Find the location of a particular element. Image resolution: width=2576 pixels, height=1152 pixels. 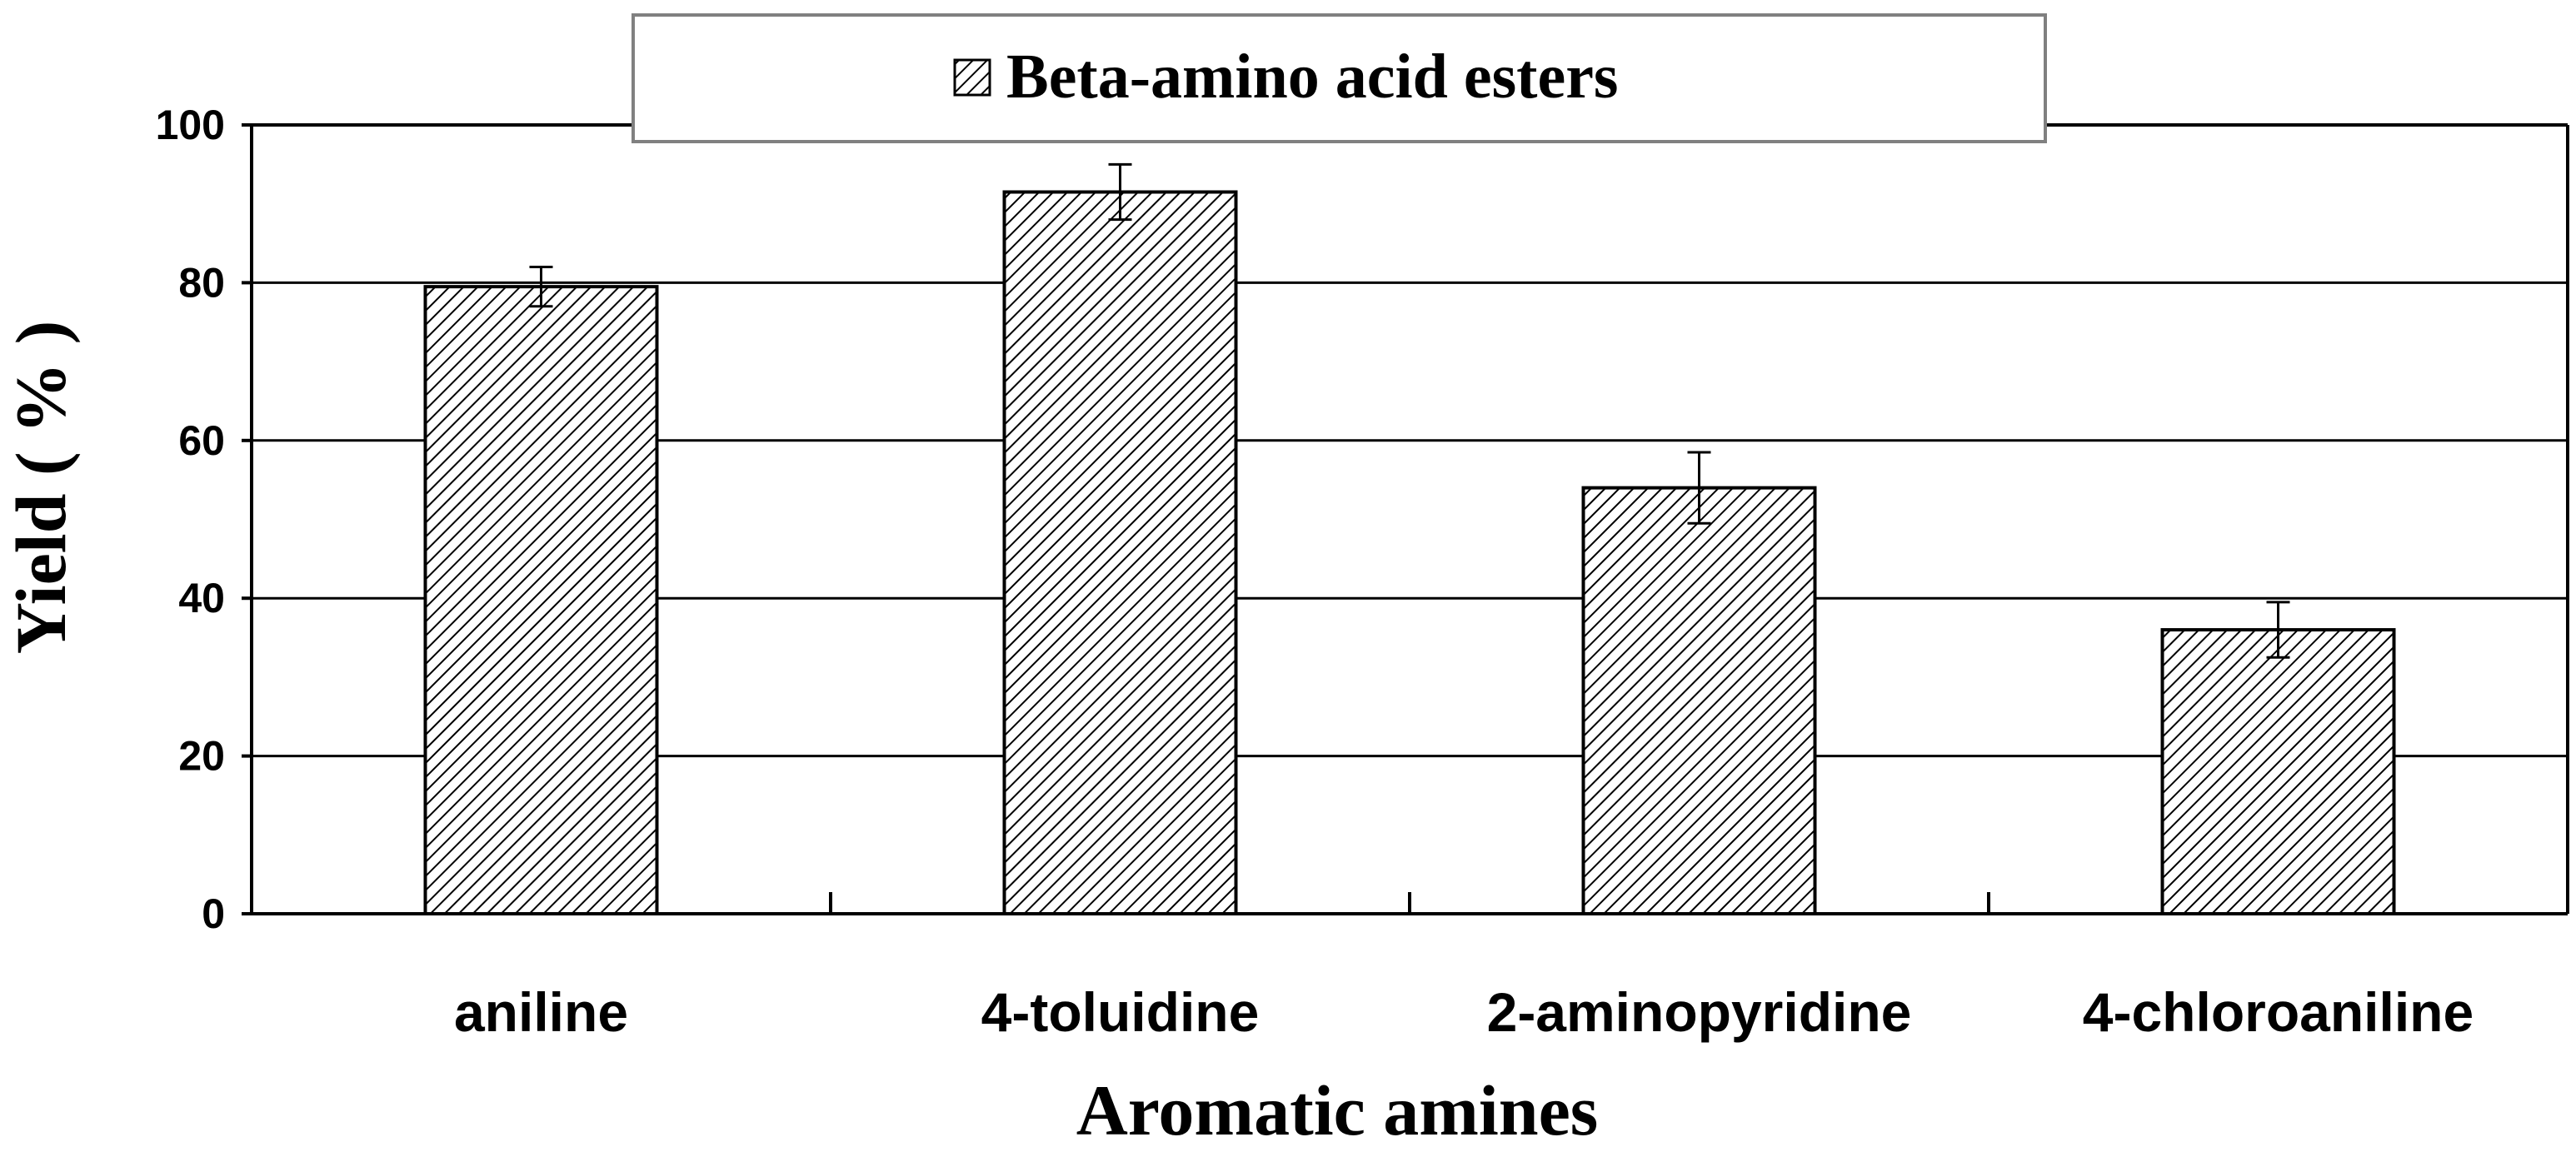

legend: Beta-amino acid esters is located at coordinates (1339, 78).